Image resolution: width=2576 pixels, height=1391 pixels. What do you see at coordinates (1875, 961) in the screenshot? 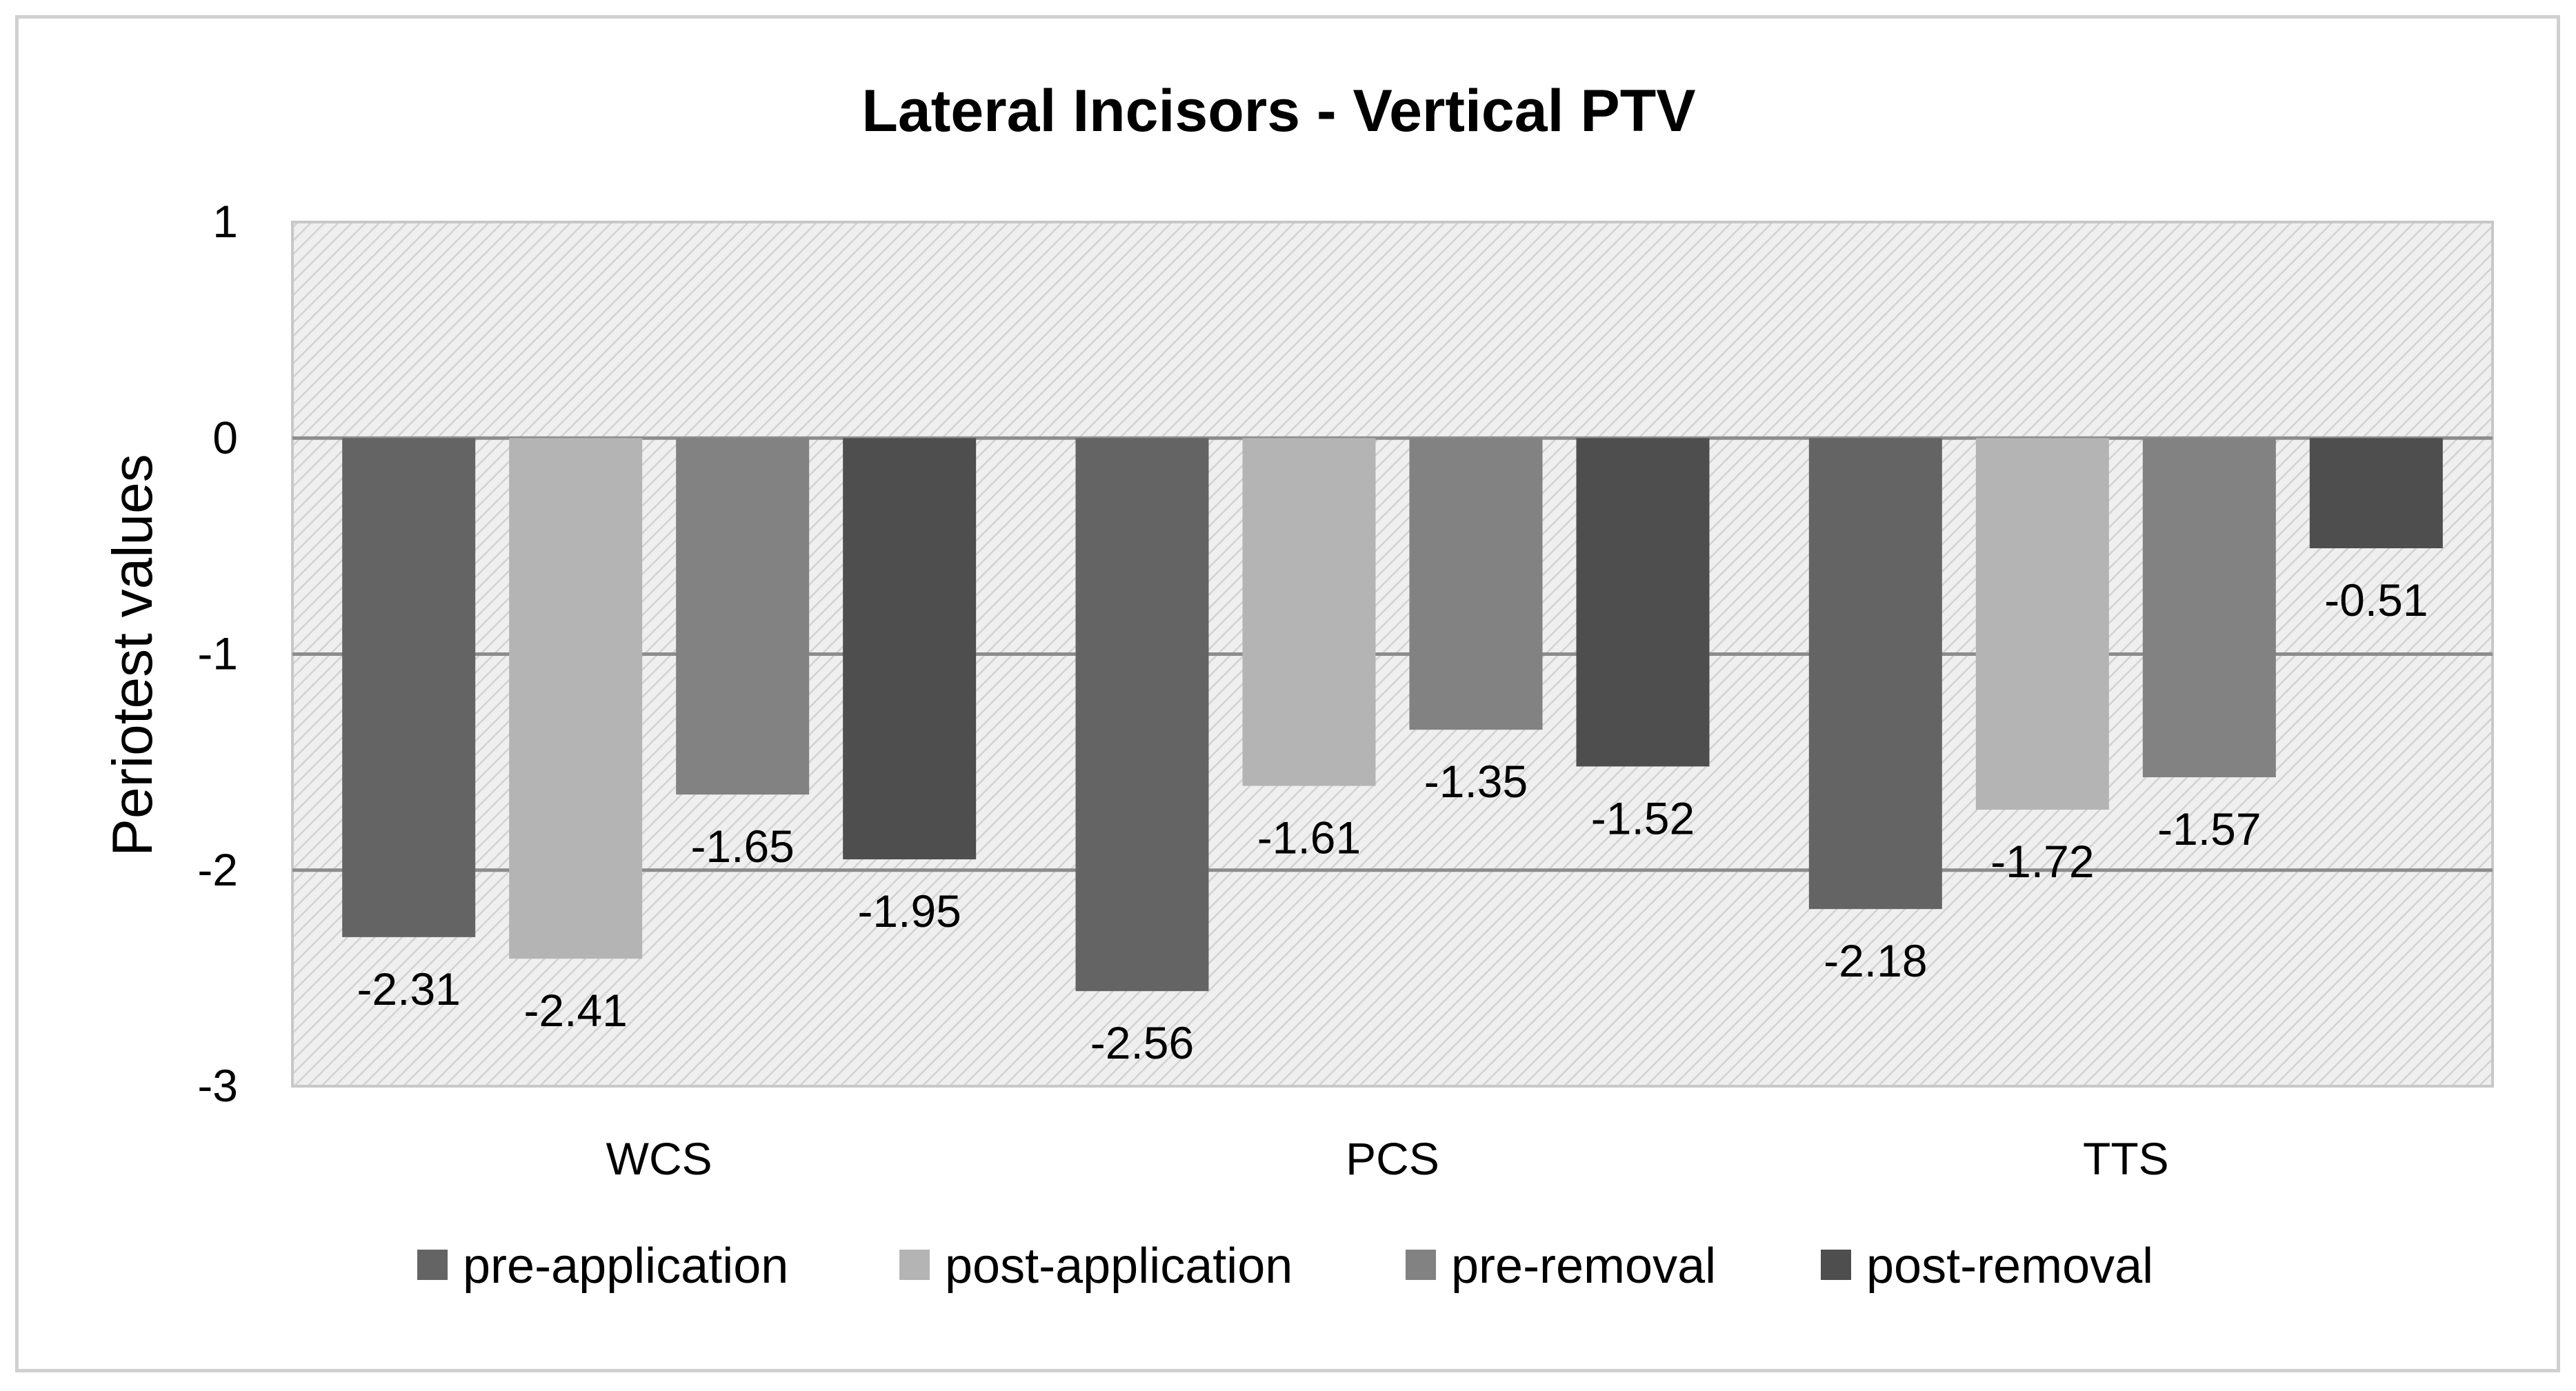
I see `data-label: -2.18` at bounding box center [1875, 961].